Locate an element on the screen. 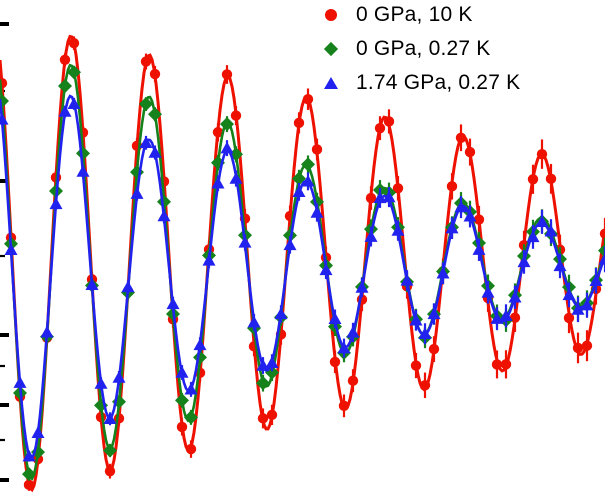 The width and height of the screenshot is (605, 500). legend-label: 1.74 GPa, 0.27 K is located at coordinates (438, 82).